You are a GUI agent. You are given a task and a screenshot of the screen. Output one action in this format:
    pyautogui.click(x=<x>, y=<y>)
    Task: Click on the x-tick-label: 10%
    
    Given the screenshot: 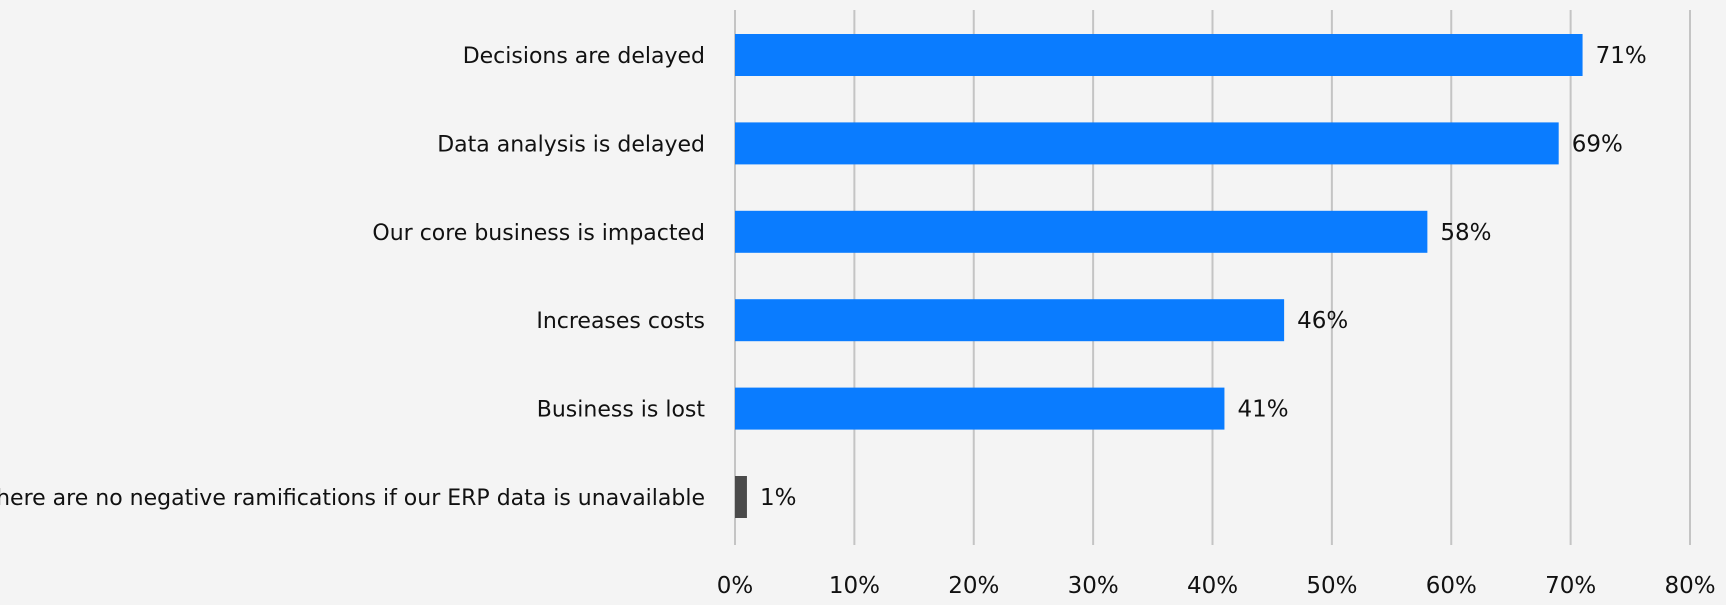 What is the action you would take?
    pyautogui.click(x=854, y=586)
    